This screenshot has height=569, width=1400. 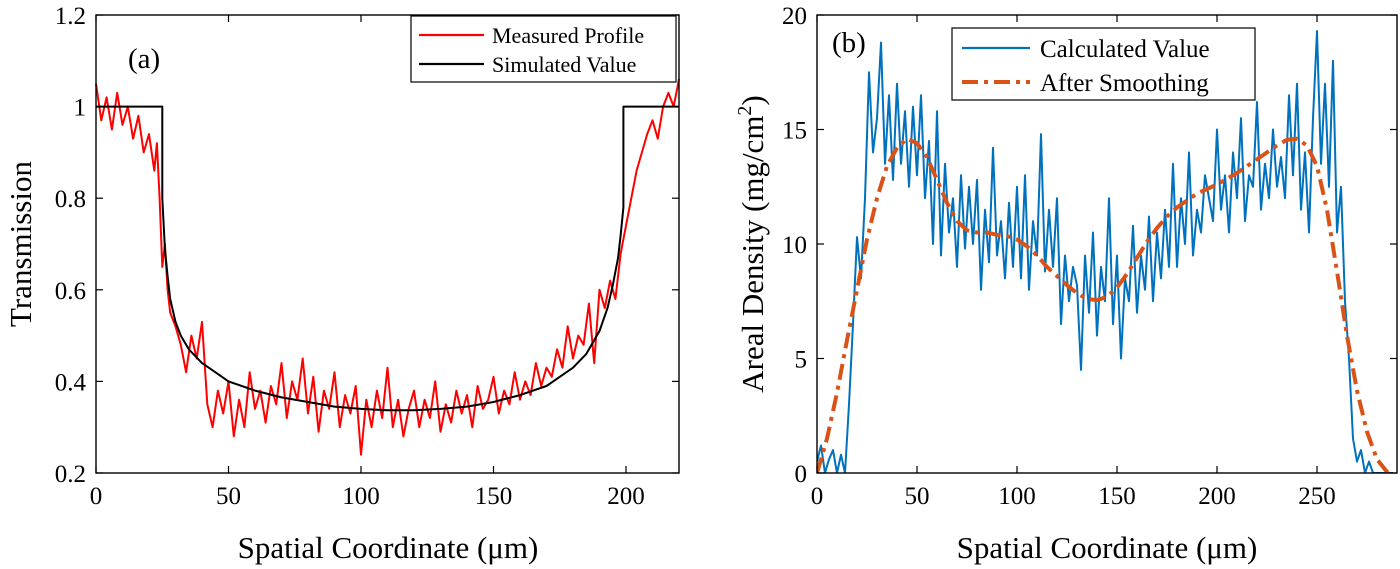 What do you see at coordinates (745, 111) in the screenshot?
I see `panel-b-y-axis-label-superscript: 2` at bounding box center [745, 111].